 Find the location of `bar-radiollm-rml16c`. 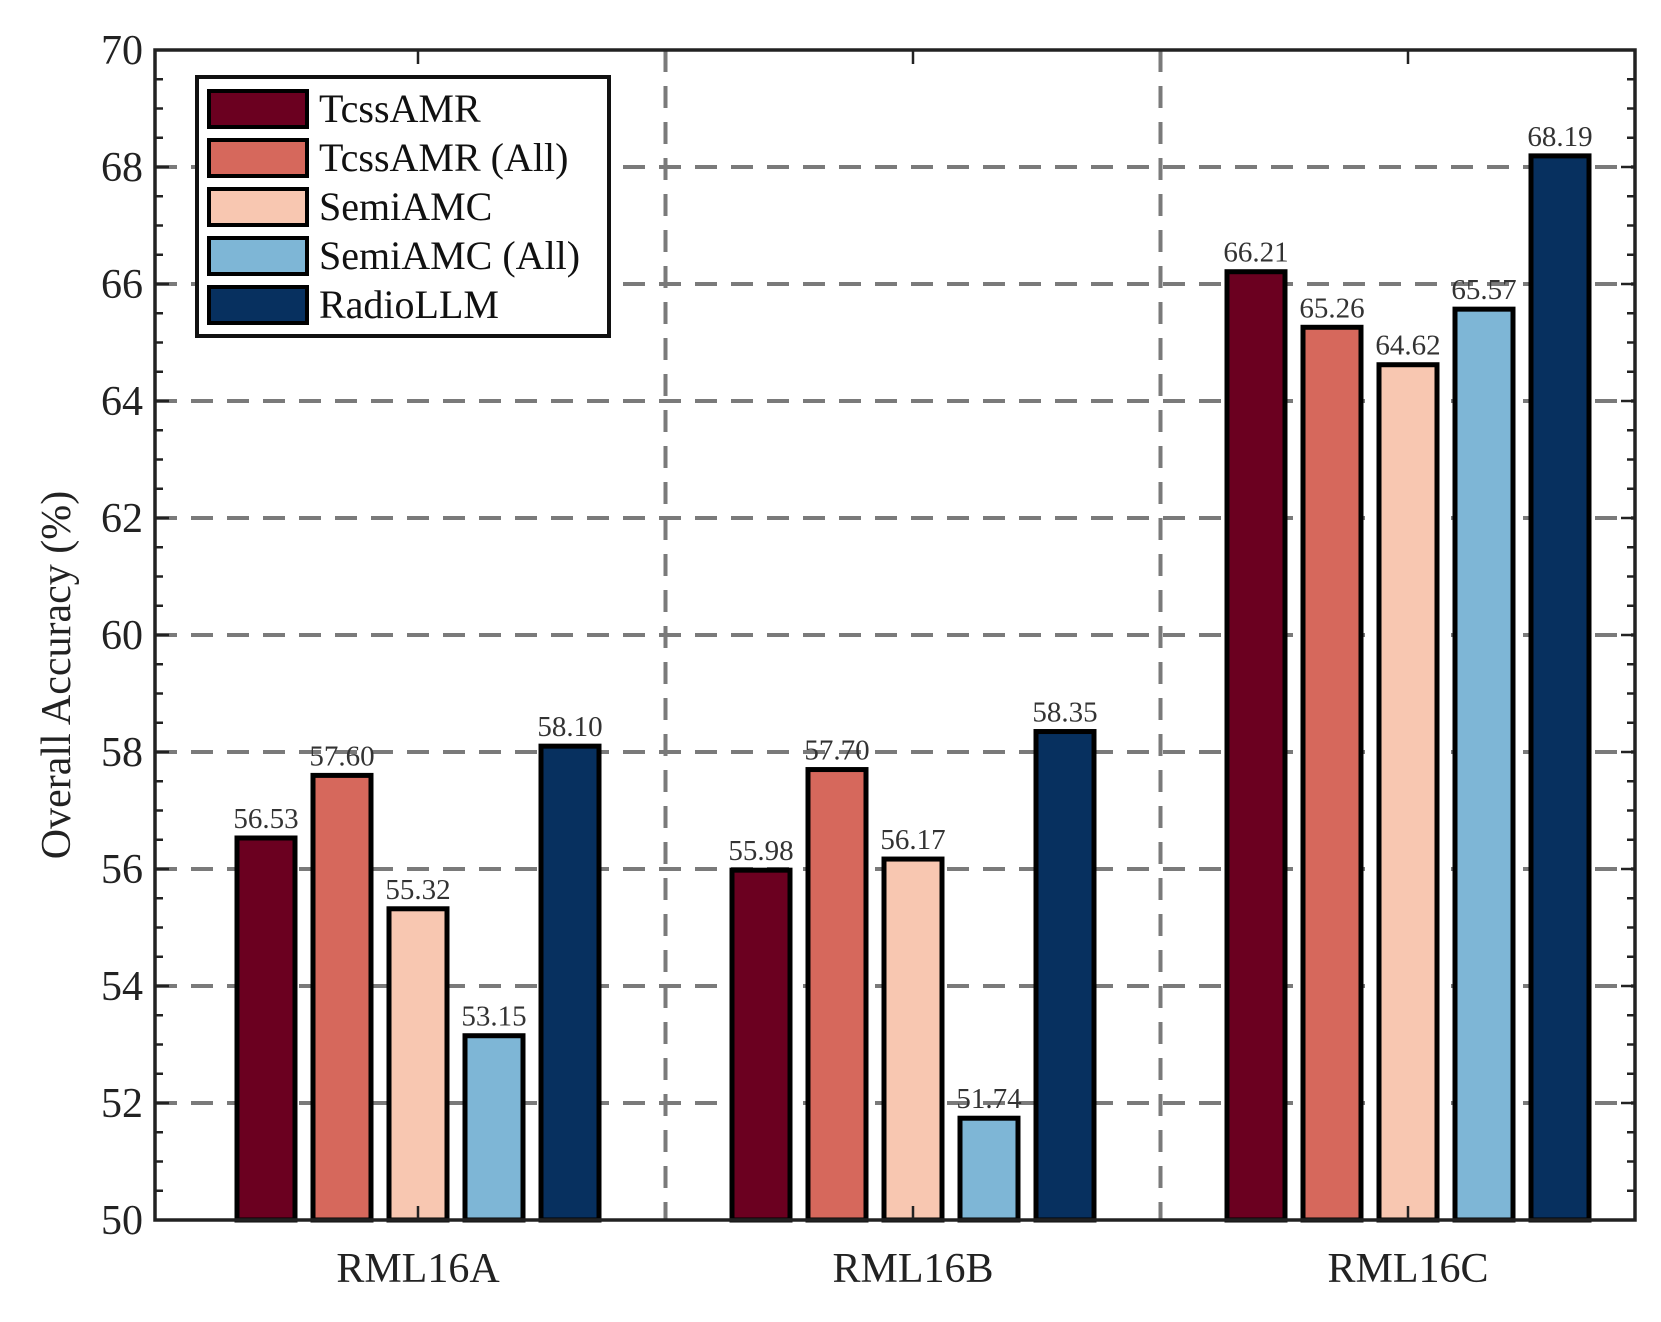

bar-radiollm-rml16c is located at coordinates (1560, 688).